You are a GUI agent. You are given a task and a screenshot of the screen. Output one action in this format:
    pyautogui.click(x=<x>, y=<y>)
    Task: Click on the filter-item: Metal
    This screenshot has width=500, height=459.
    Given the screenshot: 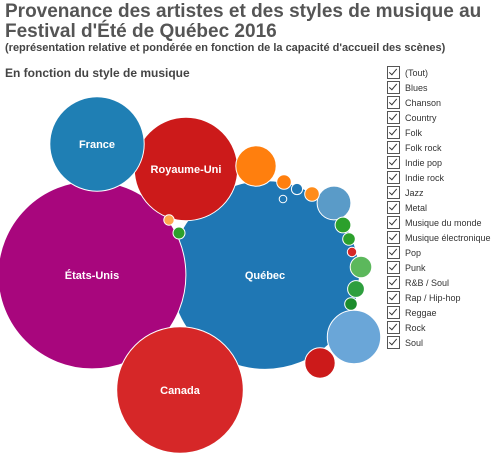 What is the action you would take?
    pyautogui.click(x=443, y=207)
    